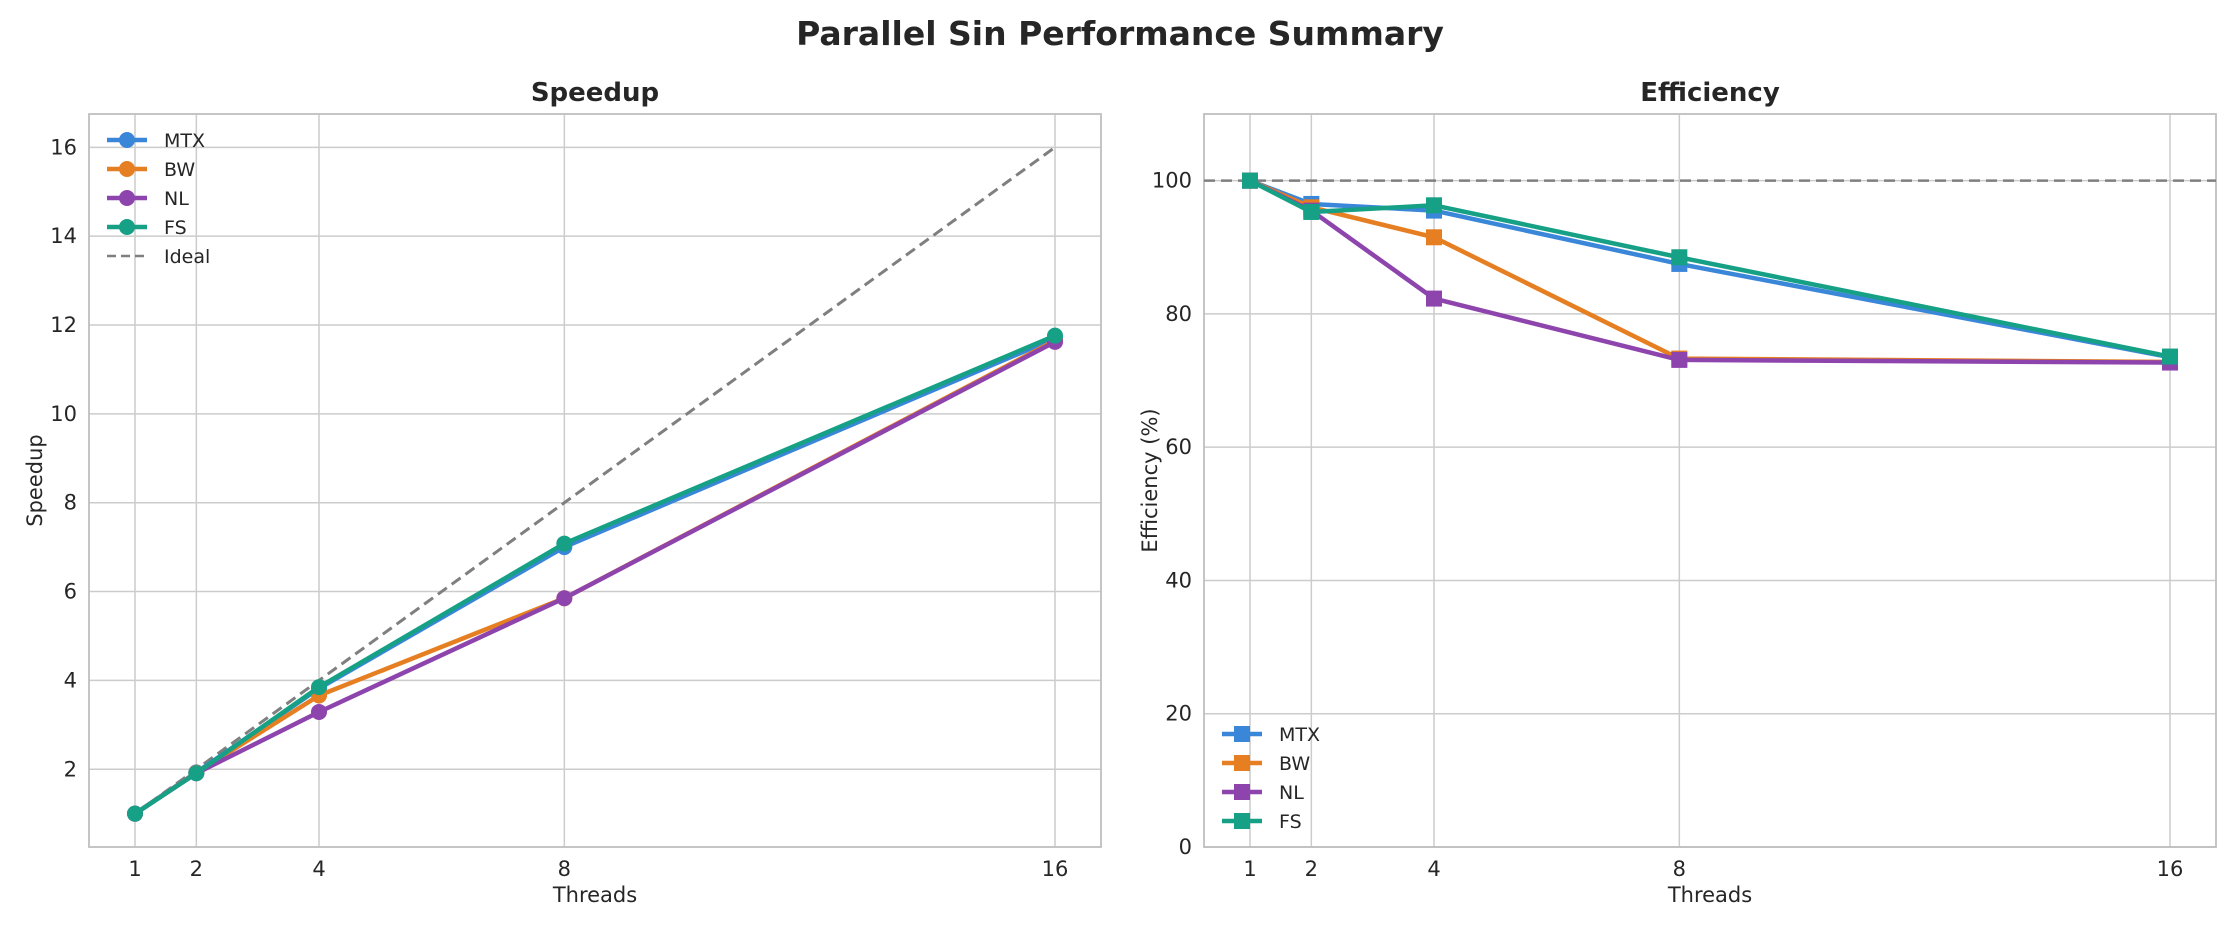 Image resolution: width=2240 pixels, height=928 pixels. What do you see at coordinates (1249, 869) in the screenshot?
I see `chart2-xtick-label-1: 1` at bounding box center [1249, 869].